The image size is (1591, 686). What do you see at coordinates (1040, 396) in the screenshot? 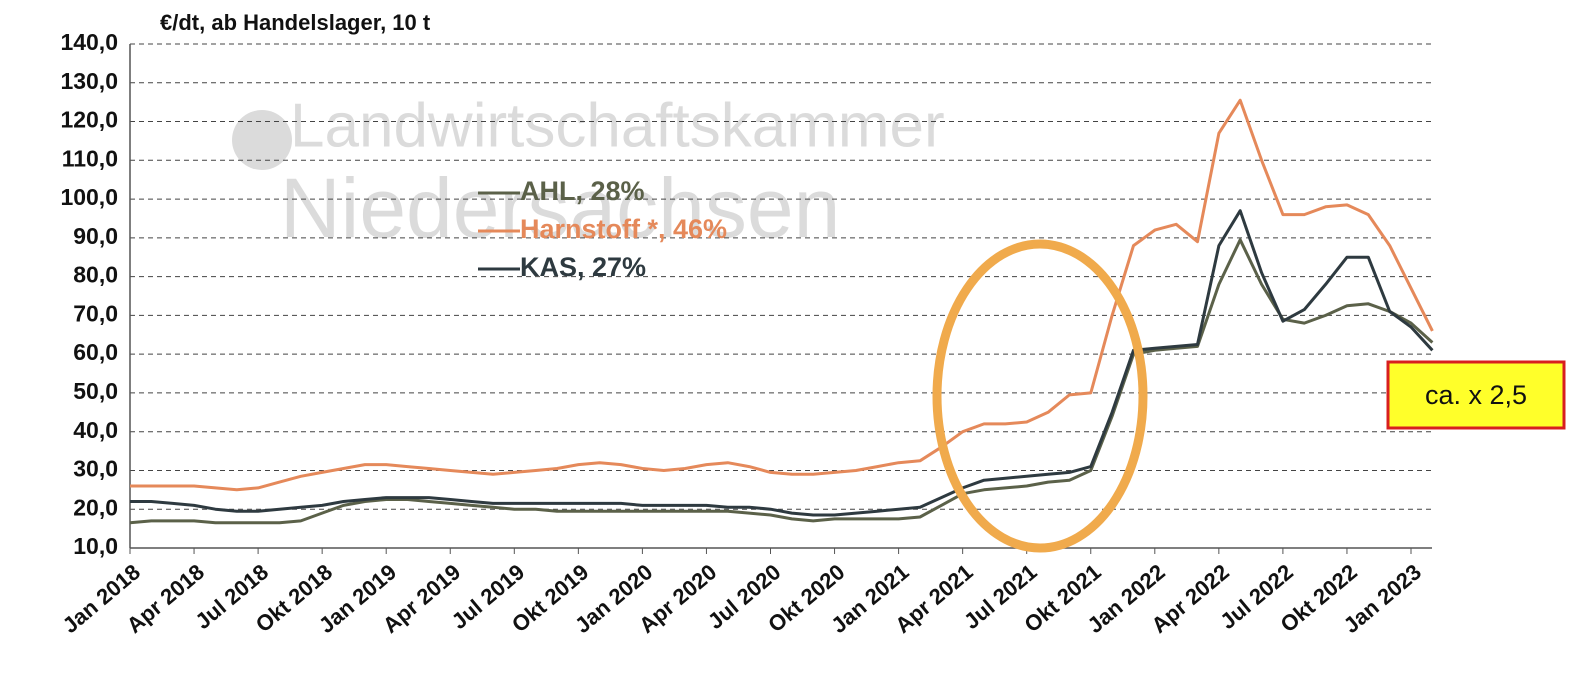
I see `highlight-ellipse` at bounding box center [1040, 396].